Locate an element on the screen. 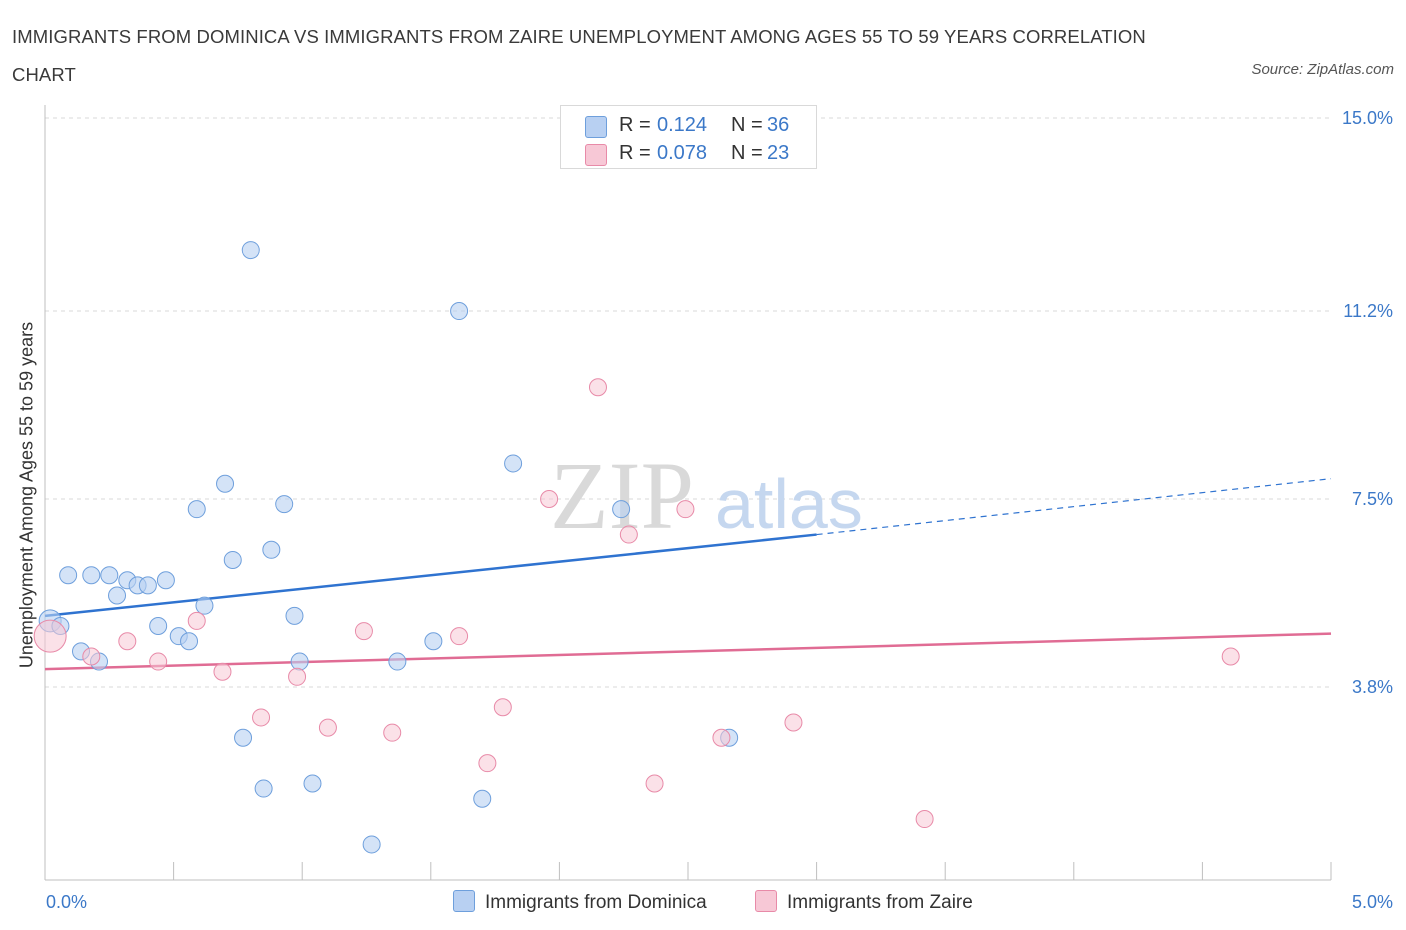 This screenshot has width=1406, height=930. dominica-legend-swatch is located at coordinates (464, 901).